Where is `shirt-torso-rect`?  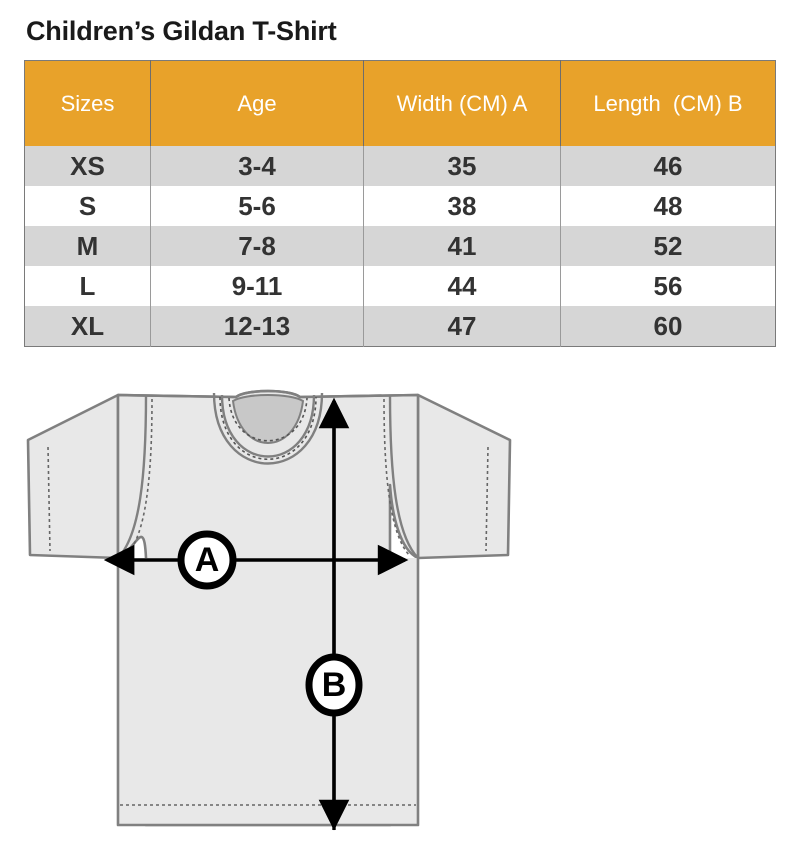
shirt-torso-rect is located at coordinates (268, 691).